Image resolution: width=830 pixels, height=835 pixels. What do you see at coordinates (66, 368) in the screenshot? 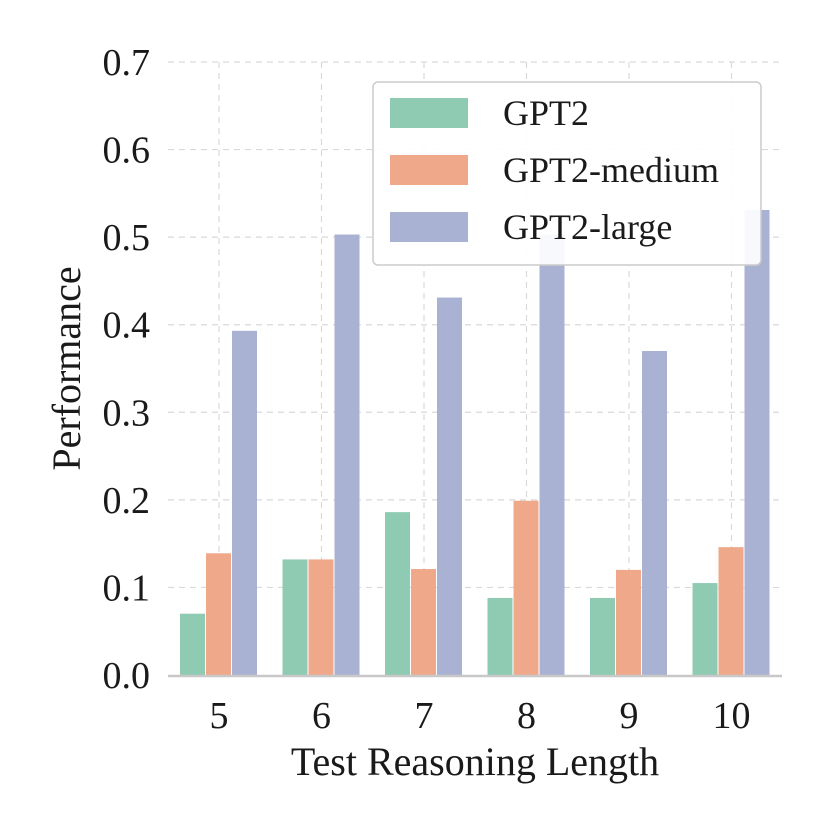
I see `y-axis-title: Performance` at bounding box center [66, 368].